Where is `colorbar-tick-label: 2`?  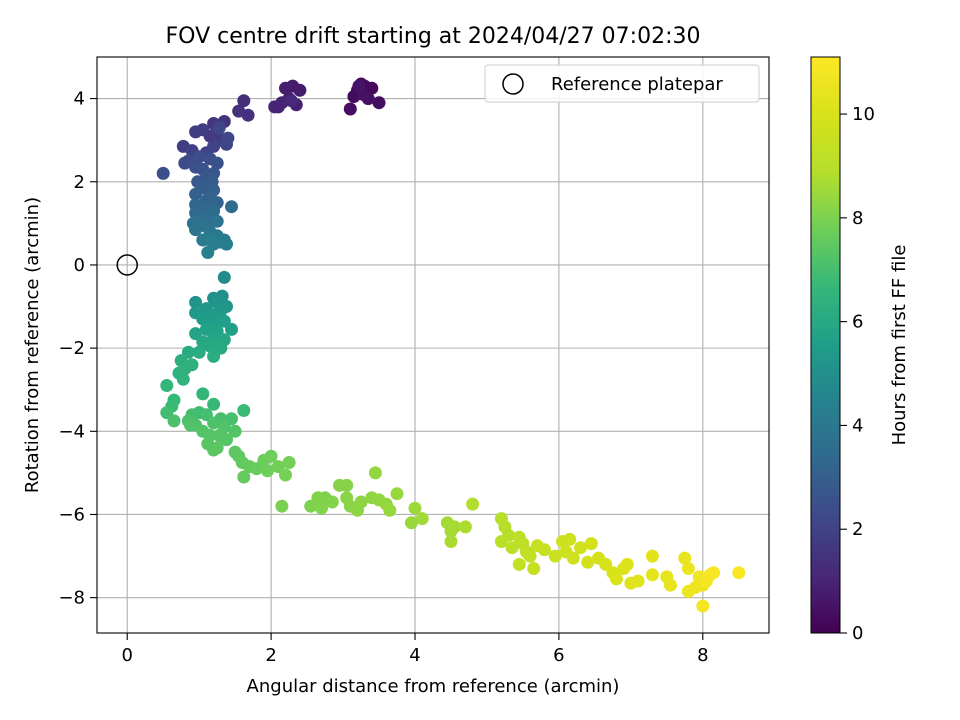
colorbar-tick-label: 2 is located at coordinates (857, 529).